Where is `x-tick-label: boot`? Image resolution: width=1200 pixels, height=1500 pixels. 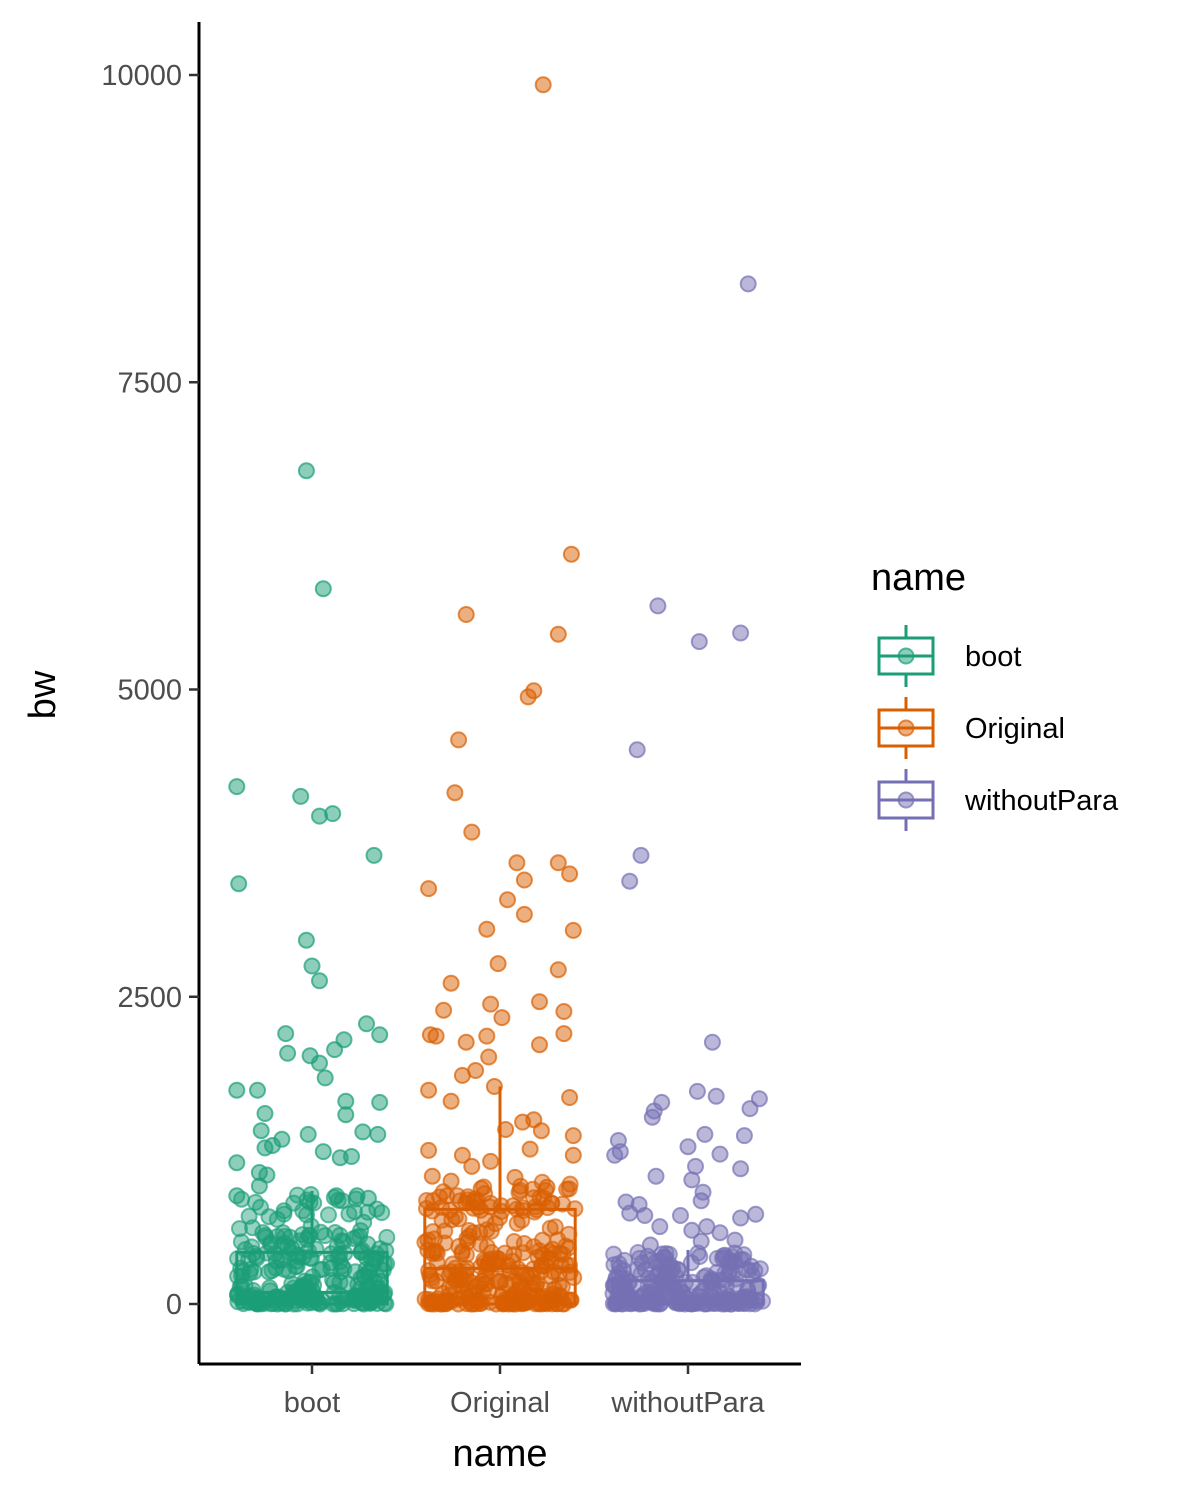
x-tick-label: boot is located at coordinates (312, 1403).